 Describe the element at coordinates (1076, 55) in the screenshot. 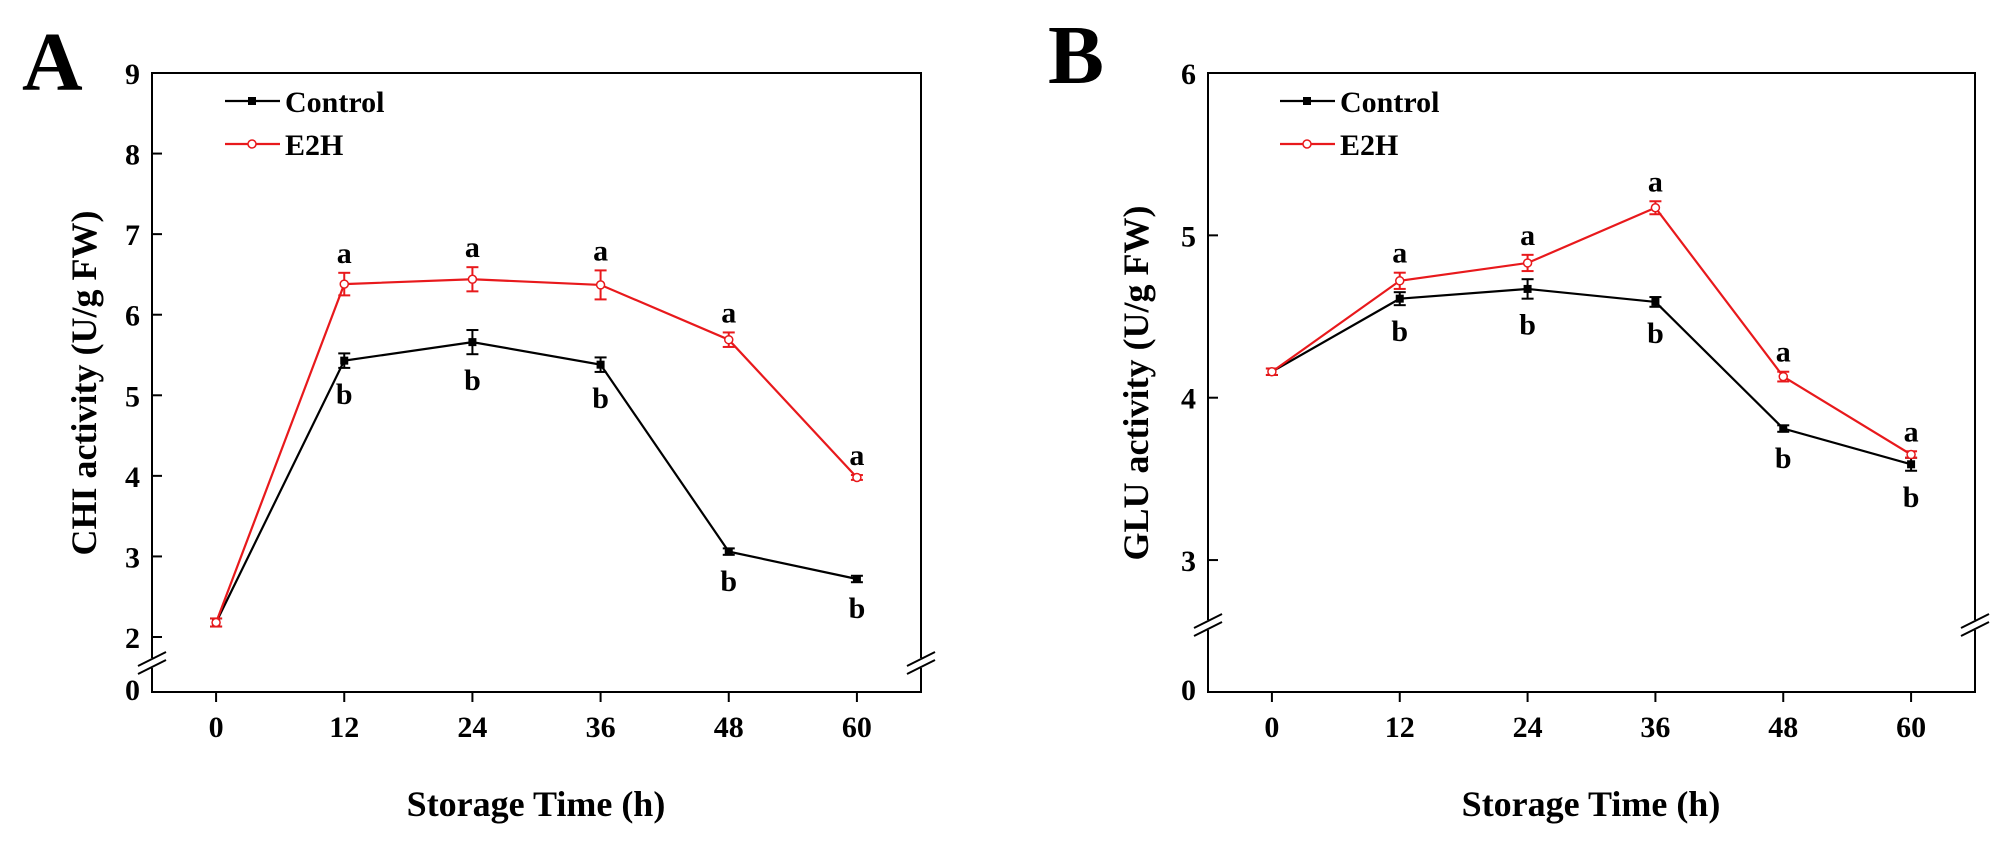

I see `panel-b-letter: B` at that location.